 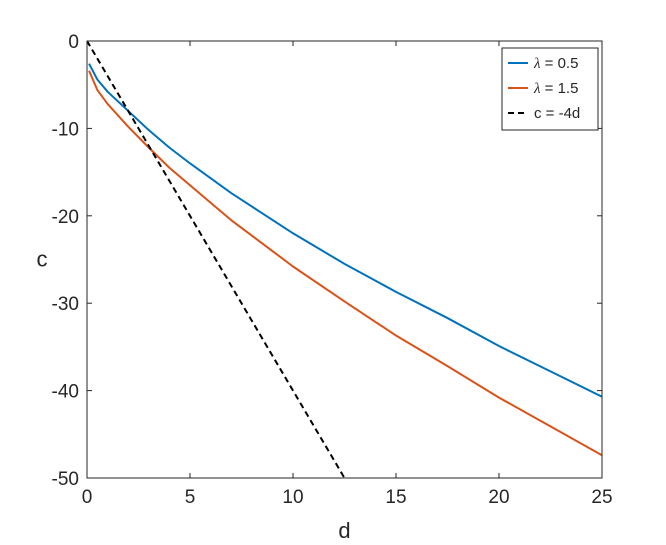 I want to click on y-axis-label: c, so click(x=42, y=259).